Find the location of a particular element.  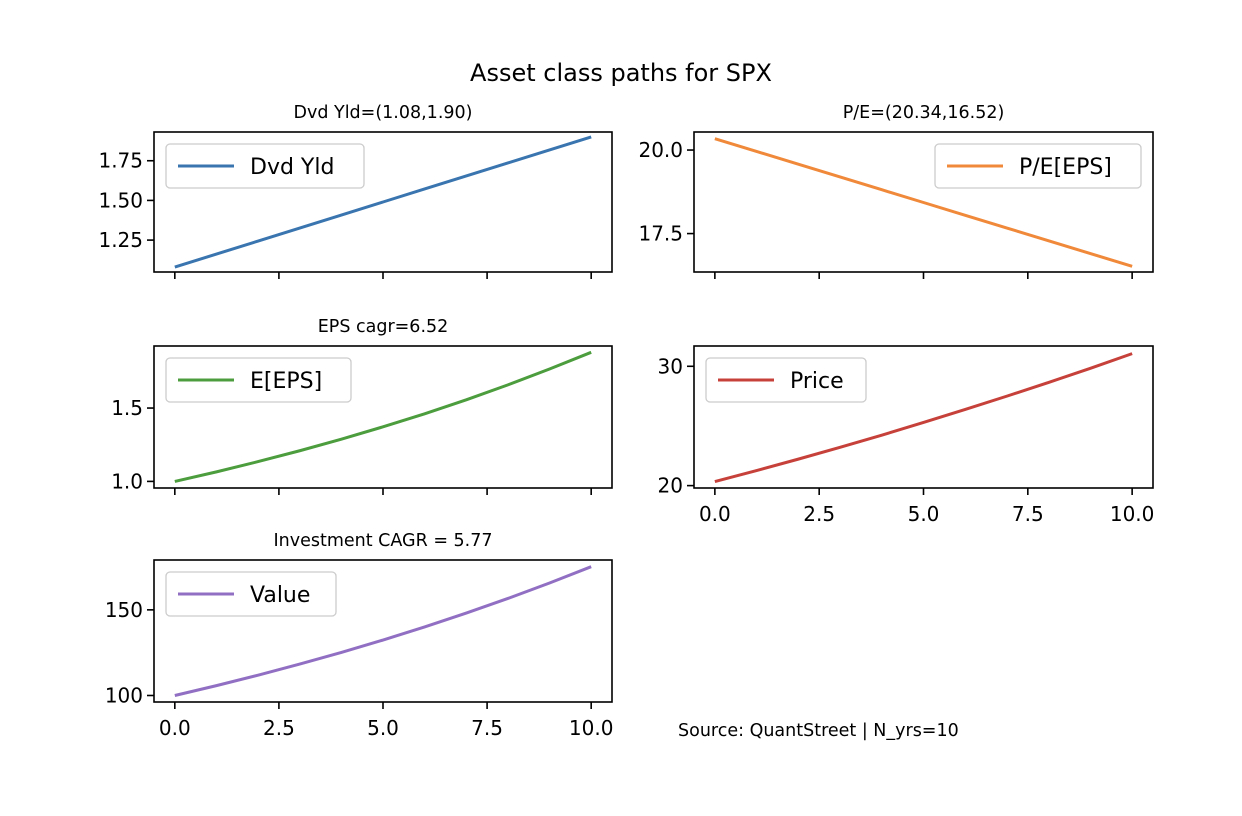

y-tick-label: 1.50 is located at coordinates (120, 200).